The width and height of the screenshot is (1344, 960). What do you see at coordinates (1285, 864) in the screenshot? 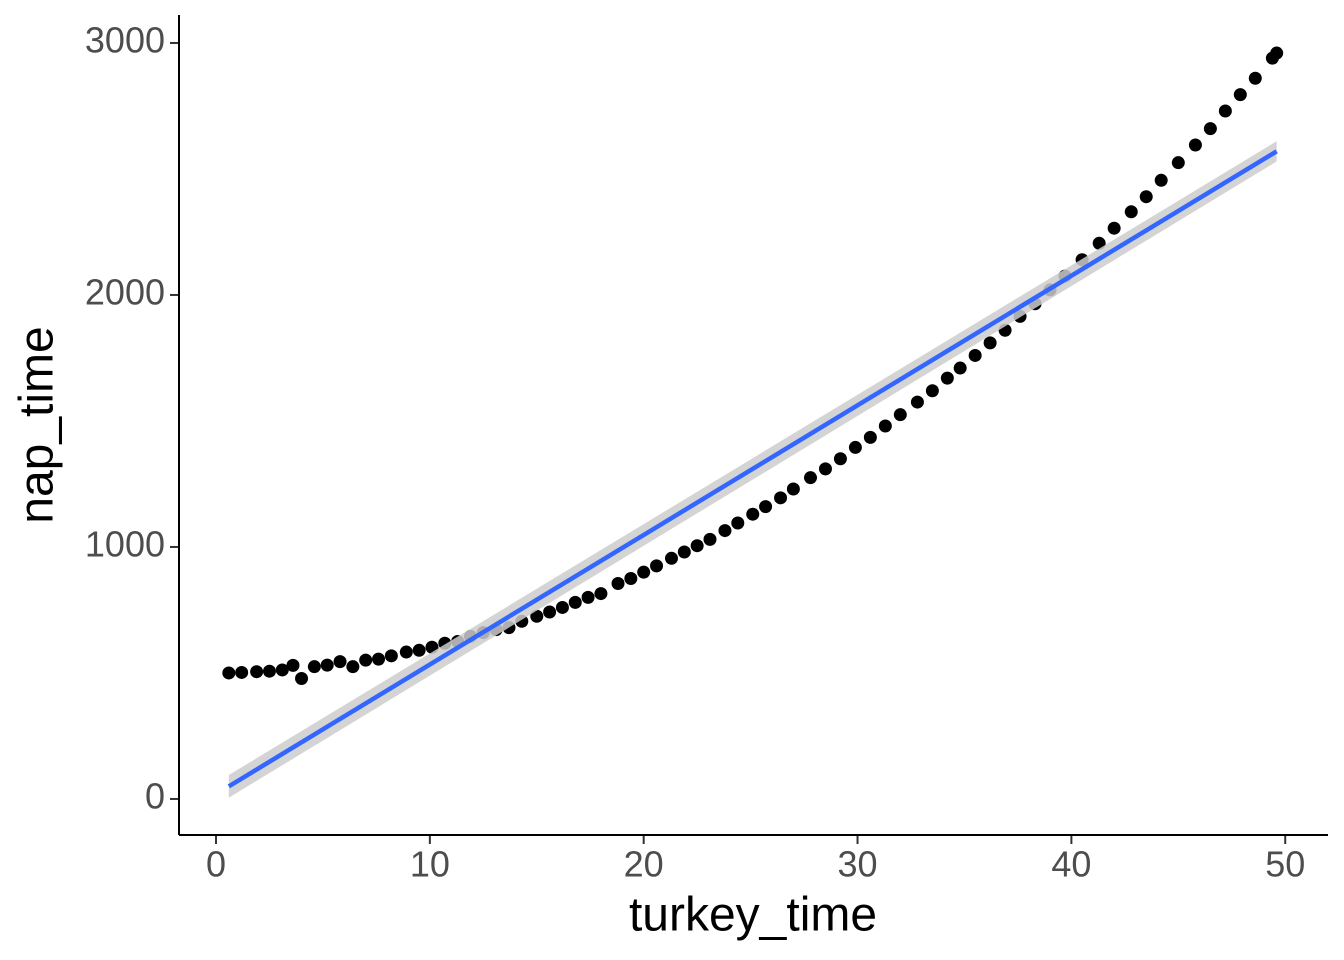
I see `x-tick-label: 50` at bounding box center [1285, 864].